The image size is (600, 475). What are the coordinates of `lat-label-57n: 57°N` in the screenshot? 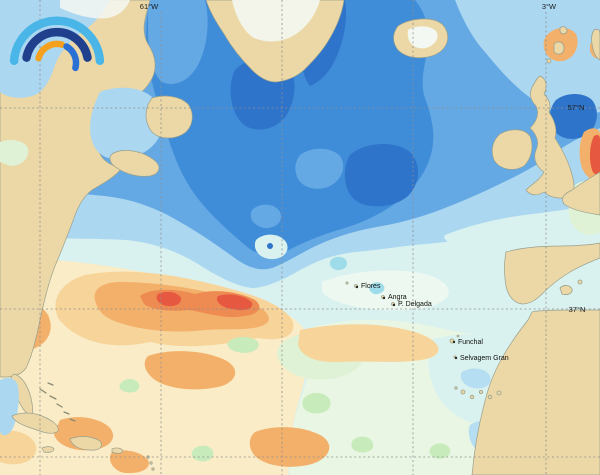 It's located at (576, 107).